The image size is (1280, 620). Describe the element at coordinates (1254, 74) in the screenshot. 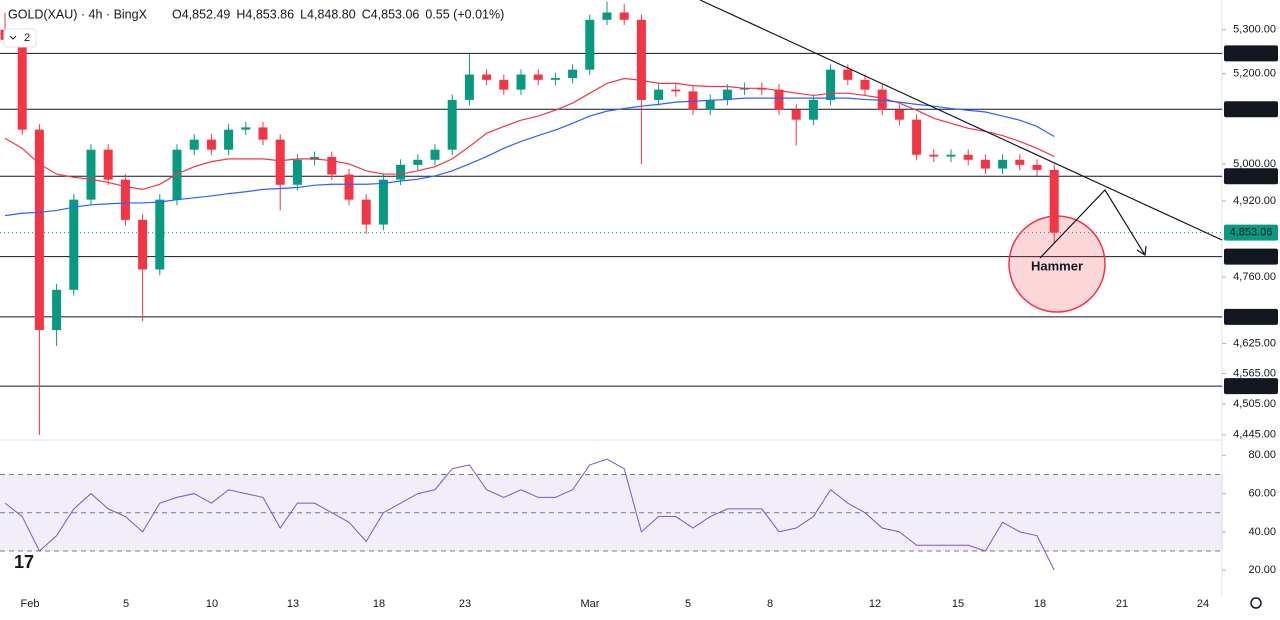

I see `y-tick-label: 5,200.00` at that location.